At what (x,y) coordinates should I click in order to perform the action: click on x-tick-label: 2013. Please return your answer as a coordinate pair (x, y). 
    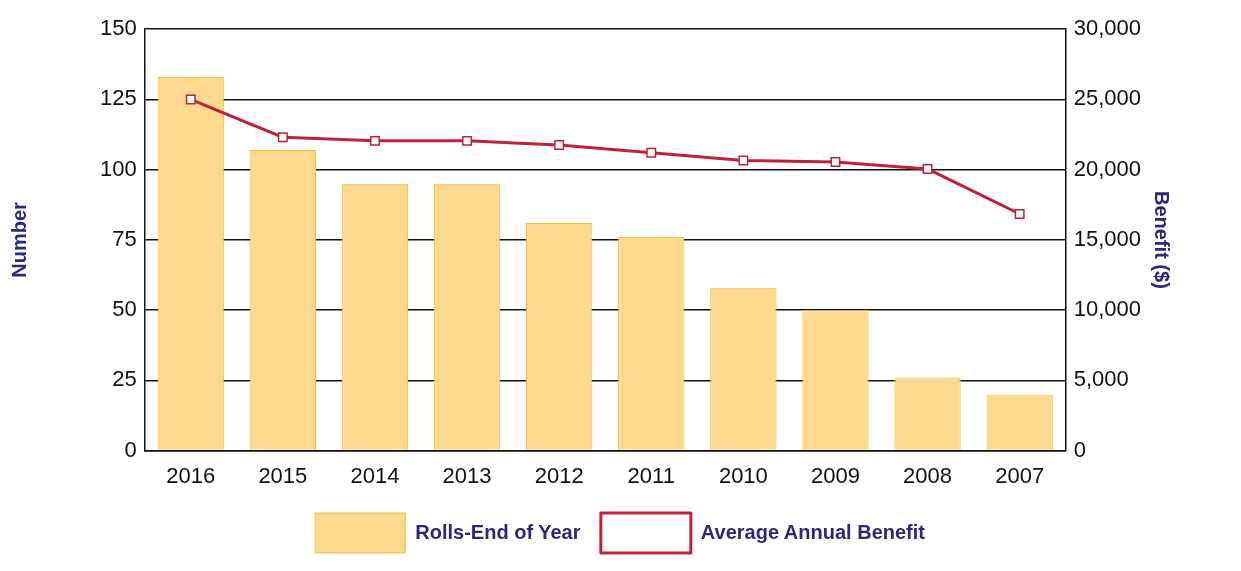
    Looking at the image, I should click on (467, 475).